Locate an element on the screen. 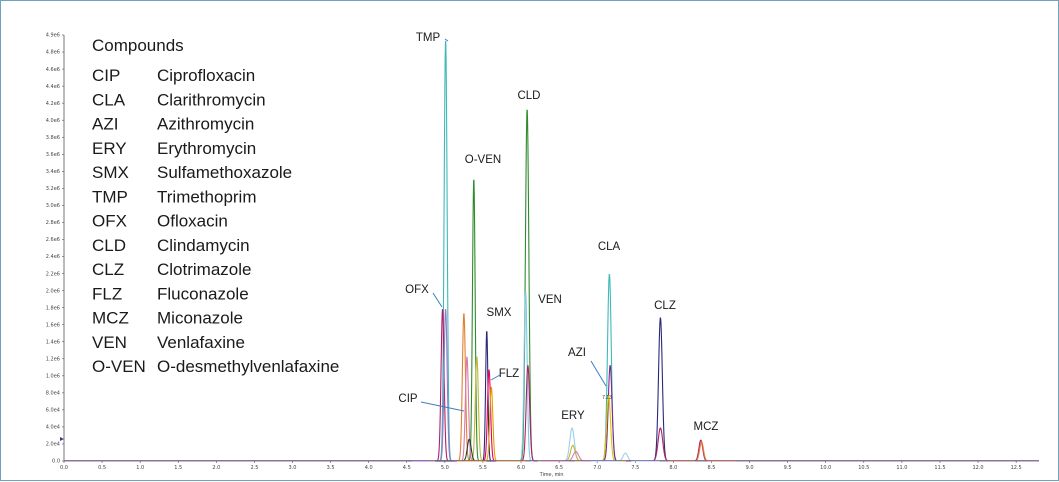 The image size is (1059, 482). peak-label: VEN is located at coordinates (550, 300).